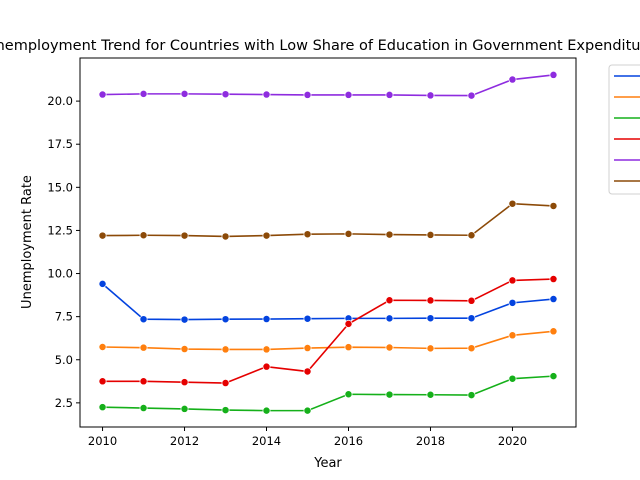  What do you see at coordinates (184, 441) in the screenshot?
I see `x-tick-label: 2012` at bounding box center [184, 441].